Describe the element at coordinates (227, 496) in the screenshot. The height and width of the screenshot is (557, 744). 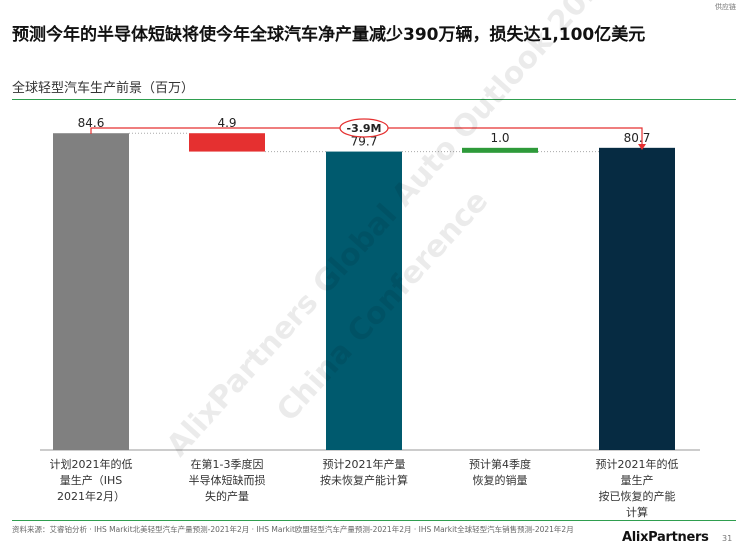
I see `category-label-2-line-3: 失的产量` at that location.